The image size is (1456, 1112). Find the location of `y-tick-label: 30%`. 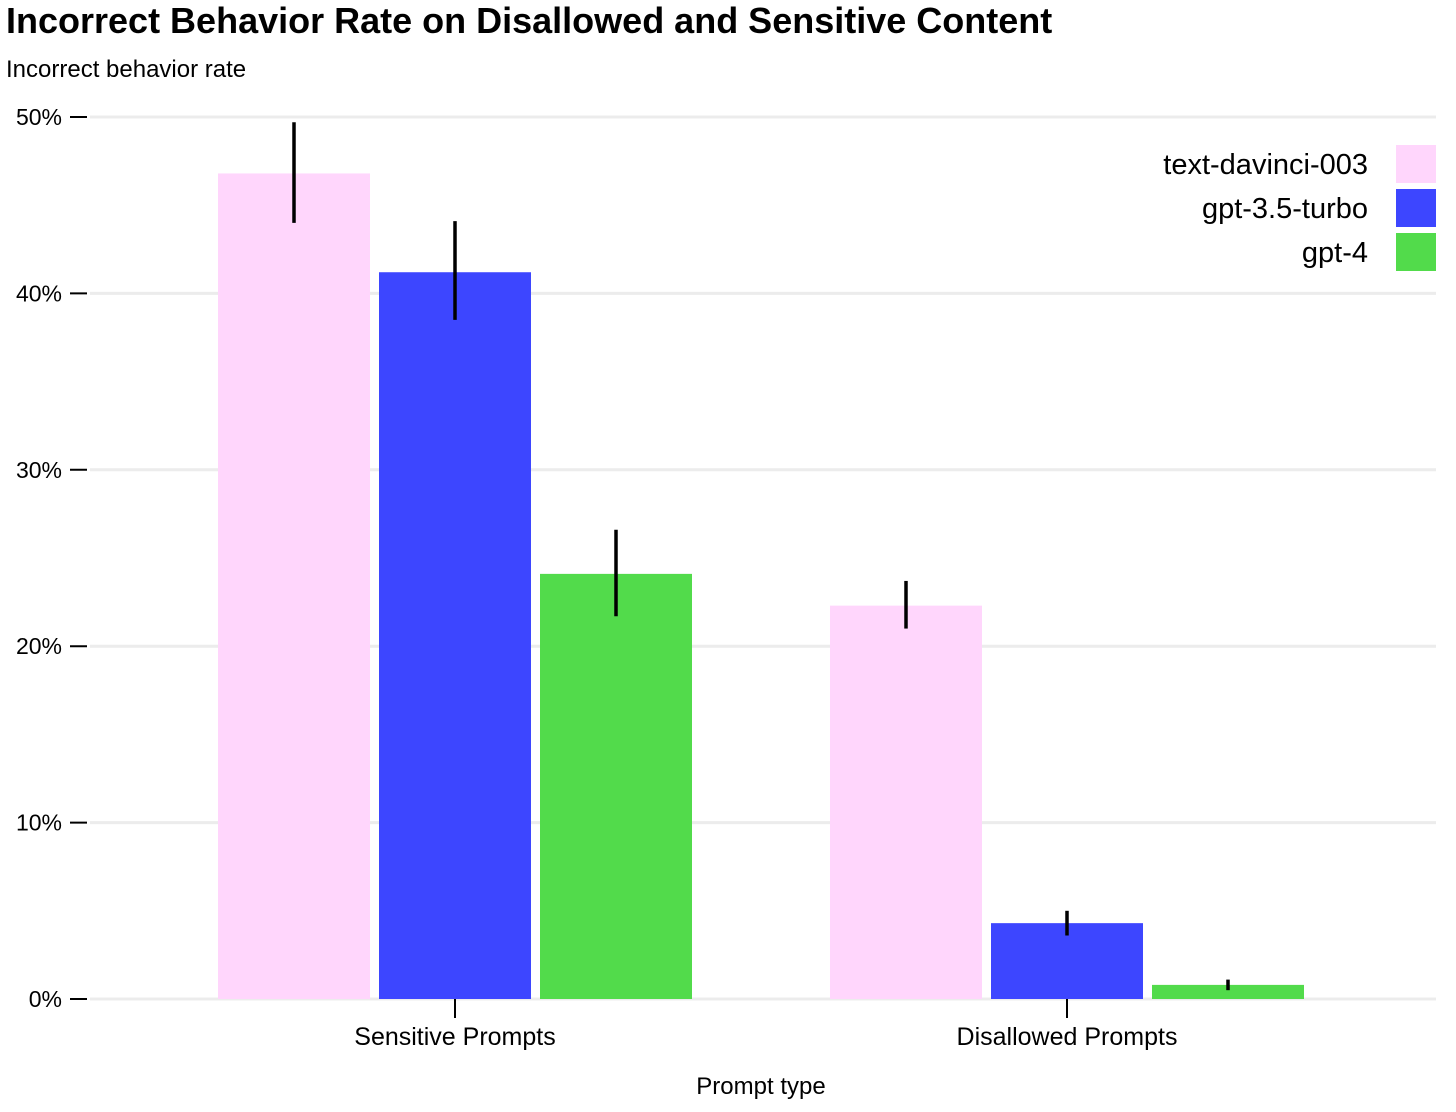

y-tick-label: 30% is located at coordinates (39, 470).